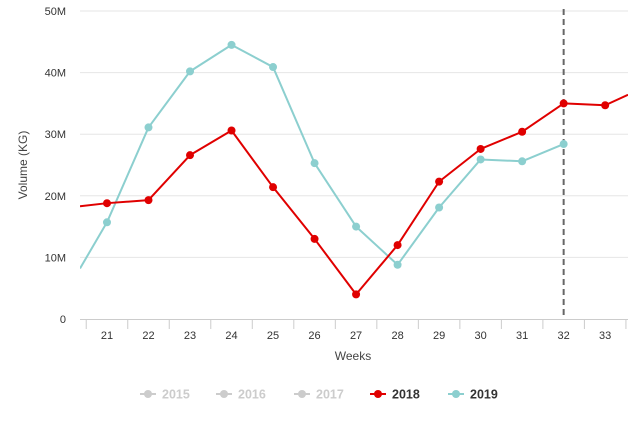 The height and width of the screenshot is (427, 640). Describe the element at coordinates (273, 336) in the screenshot. I see `x-tick-label: 25` at that location.